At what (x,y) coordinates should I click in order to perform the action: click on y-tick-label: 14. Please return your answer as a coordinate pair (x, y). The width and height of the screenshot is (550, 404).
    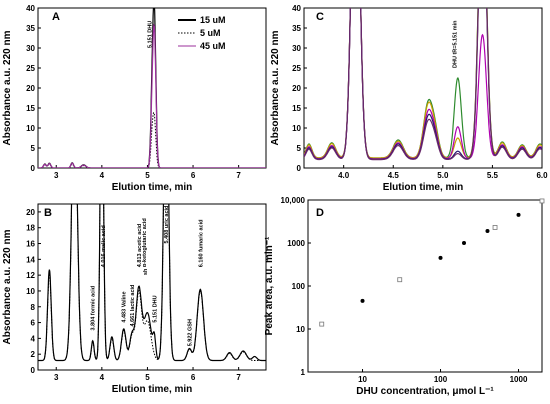
    Looking at the image, I should click on (30, 259).